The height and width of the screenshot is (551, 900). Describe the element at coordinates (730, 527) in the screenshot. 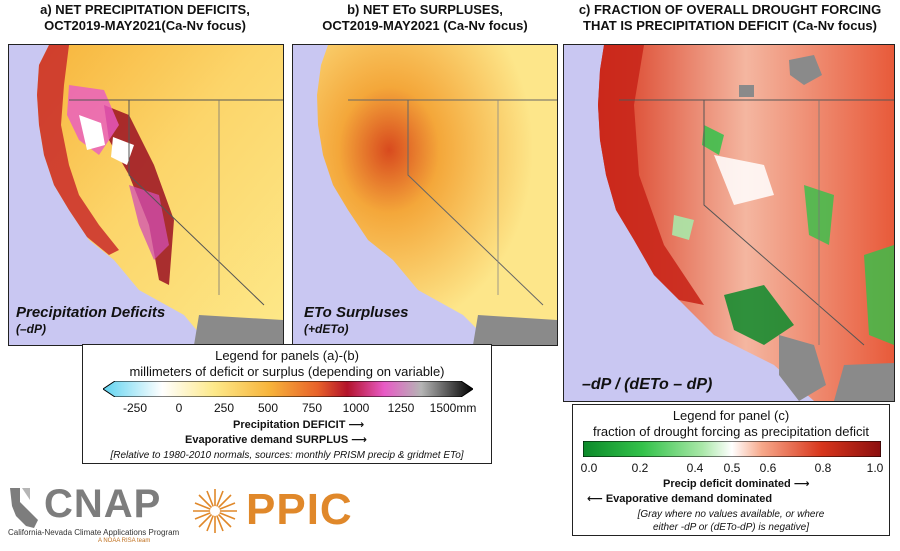

I see `legend-c-note2: either -dP or (dETo-dP) is negative]` at that location.